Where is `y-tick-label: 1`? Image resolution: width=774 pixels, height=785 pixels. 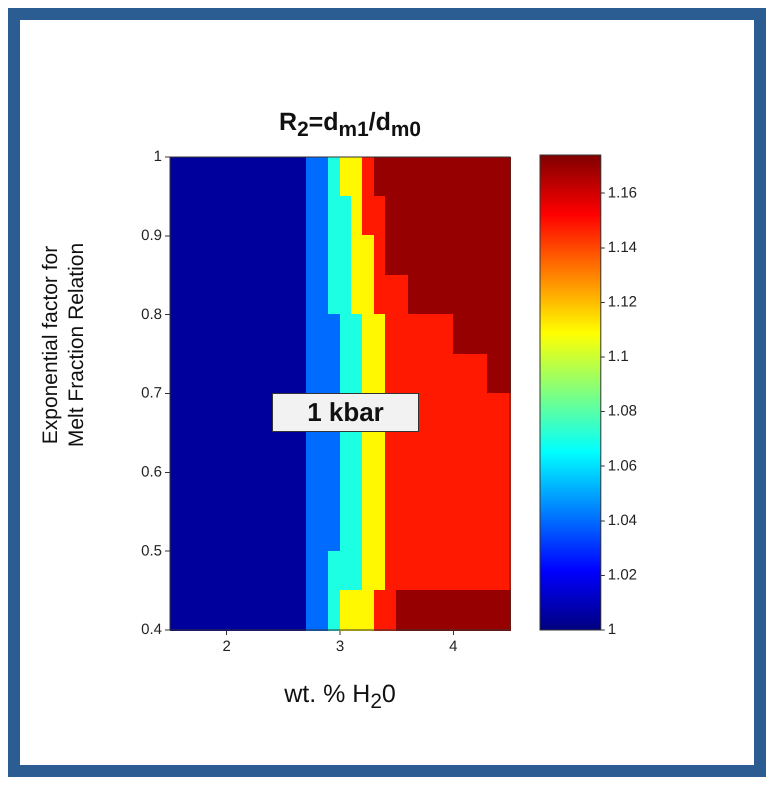
y-tick-label: 1 is located at coordinates (158, 157).